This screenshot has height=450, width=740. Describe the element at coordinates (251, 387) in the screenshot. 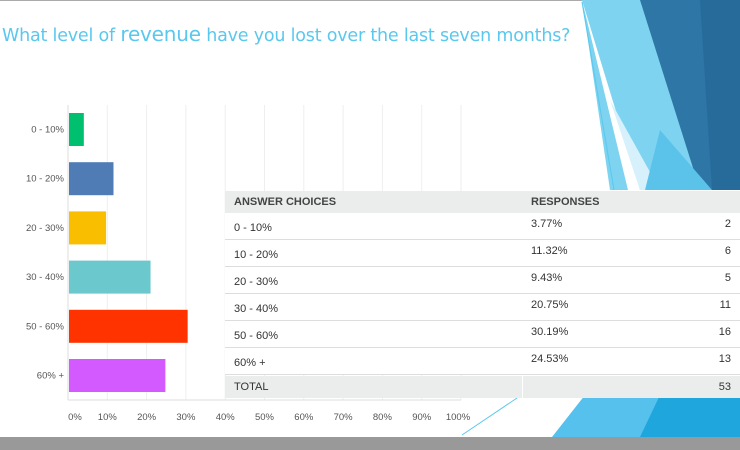

I see `total-label: TOTAL` at that location.